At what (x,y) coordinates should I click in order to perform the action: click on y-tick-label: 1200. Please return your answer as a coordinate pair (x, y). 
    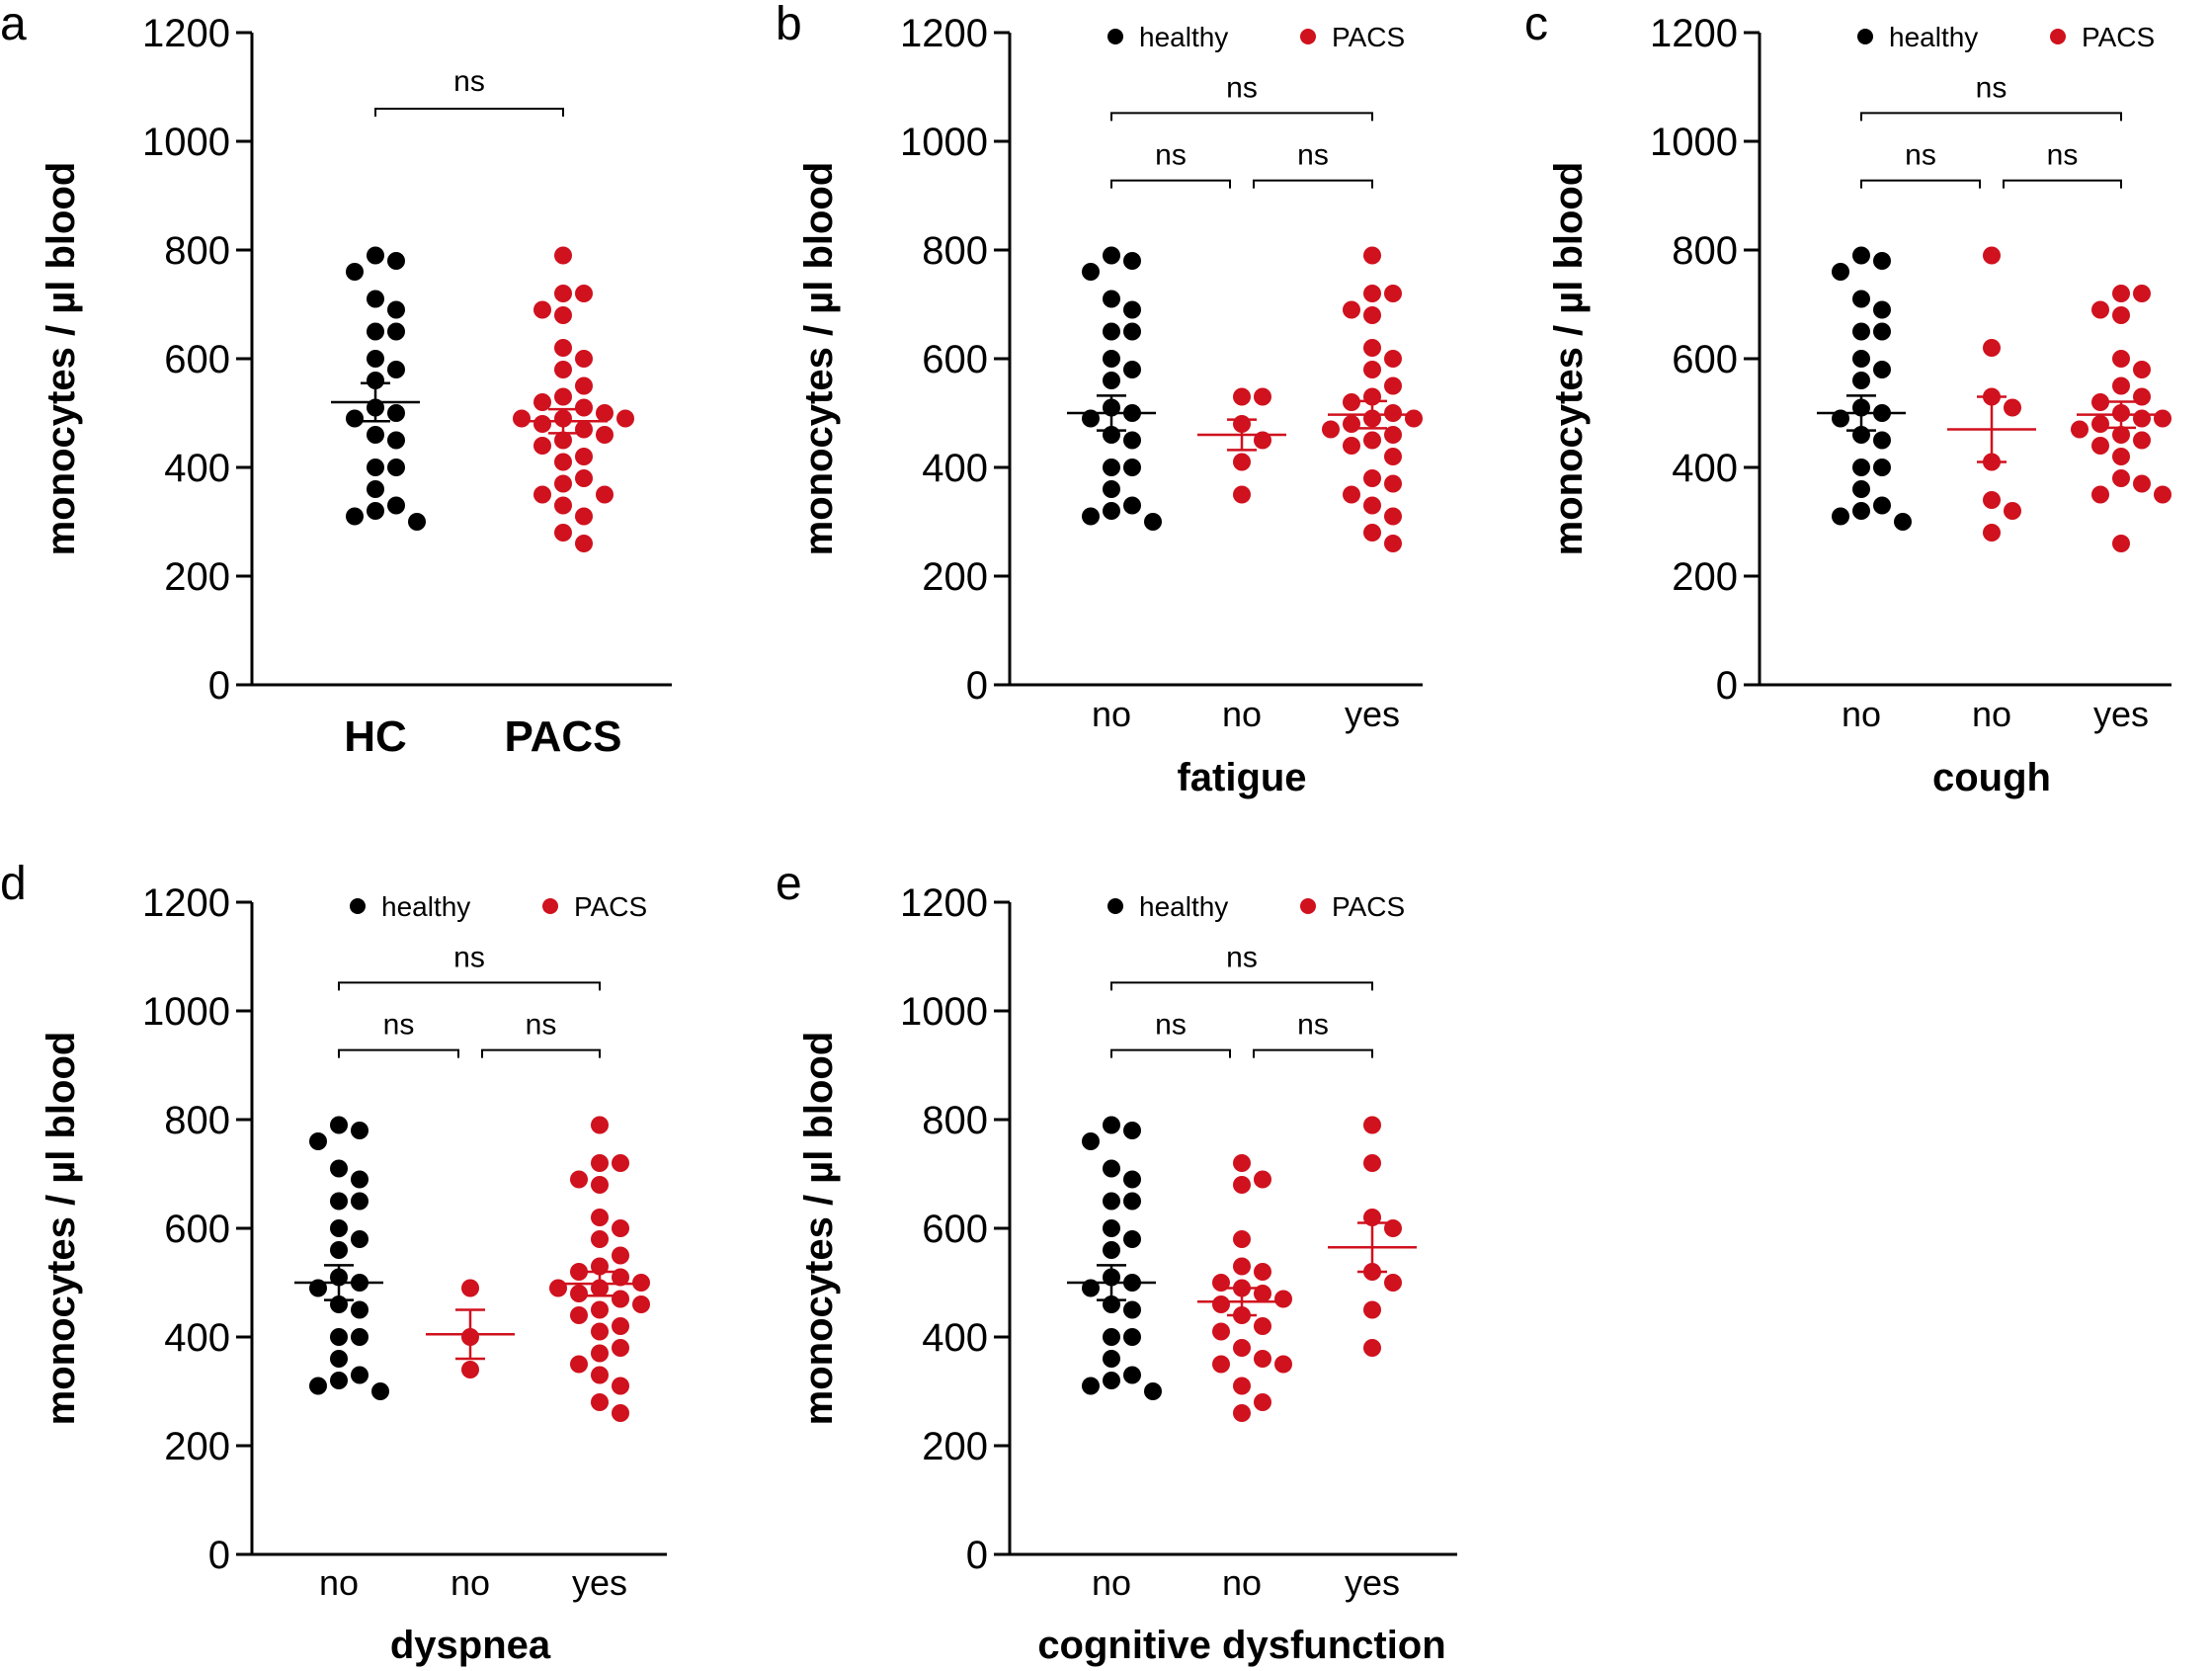
    Looking at the image, I should click on (944, 903).